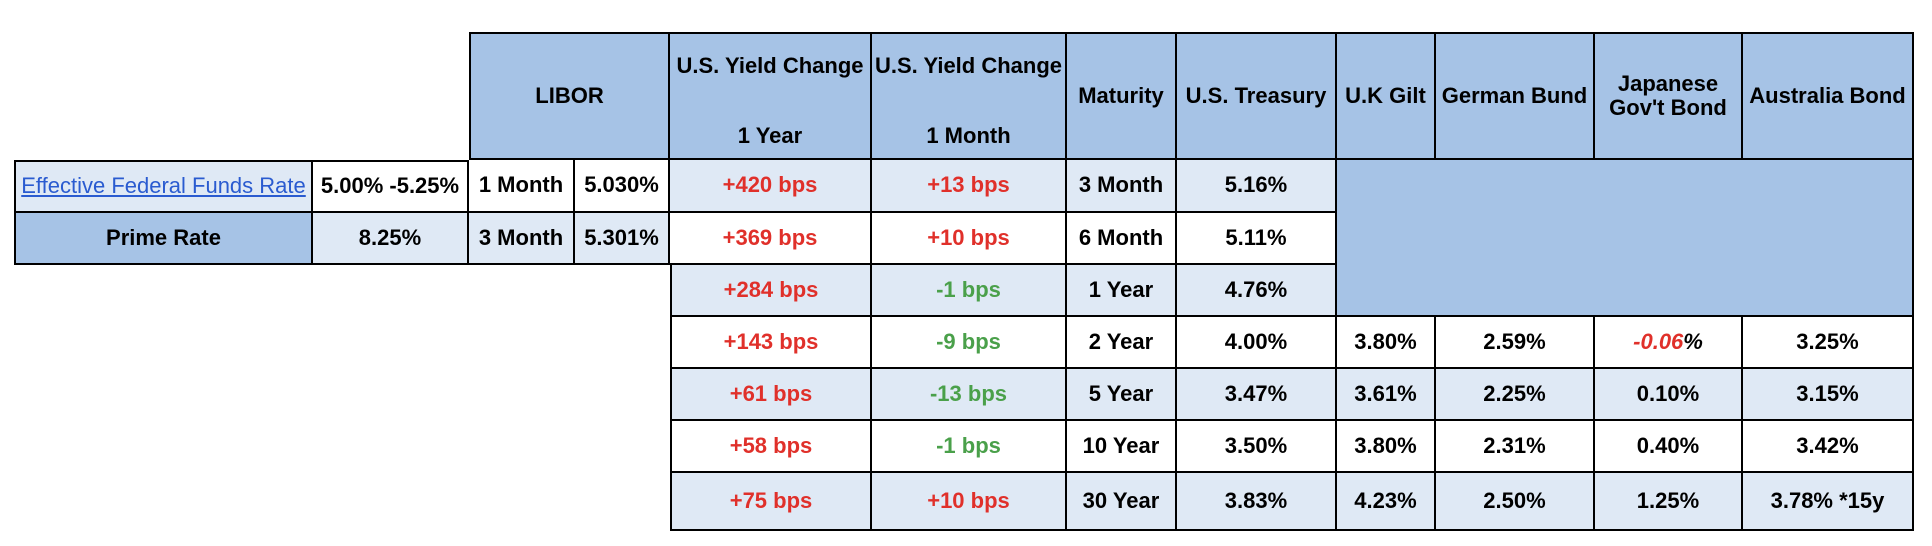 The image size is (1932, 546). I want to click on header-japanese-gov-bond: Japanese Gov't Bond, so click(1669, 96).